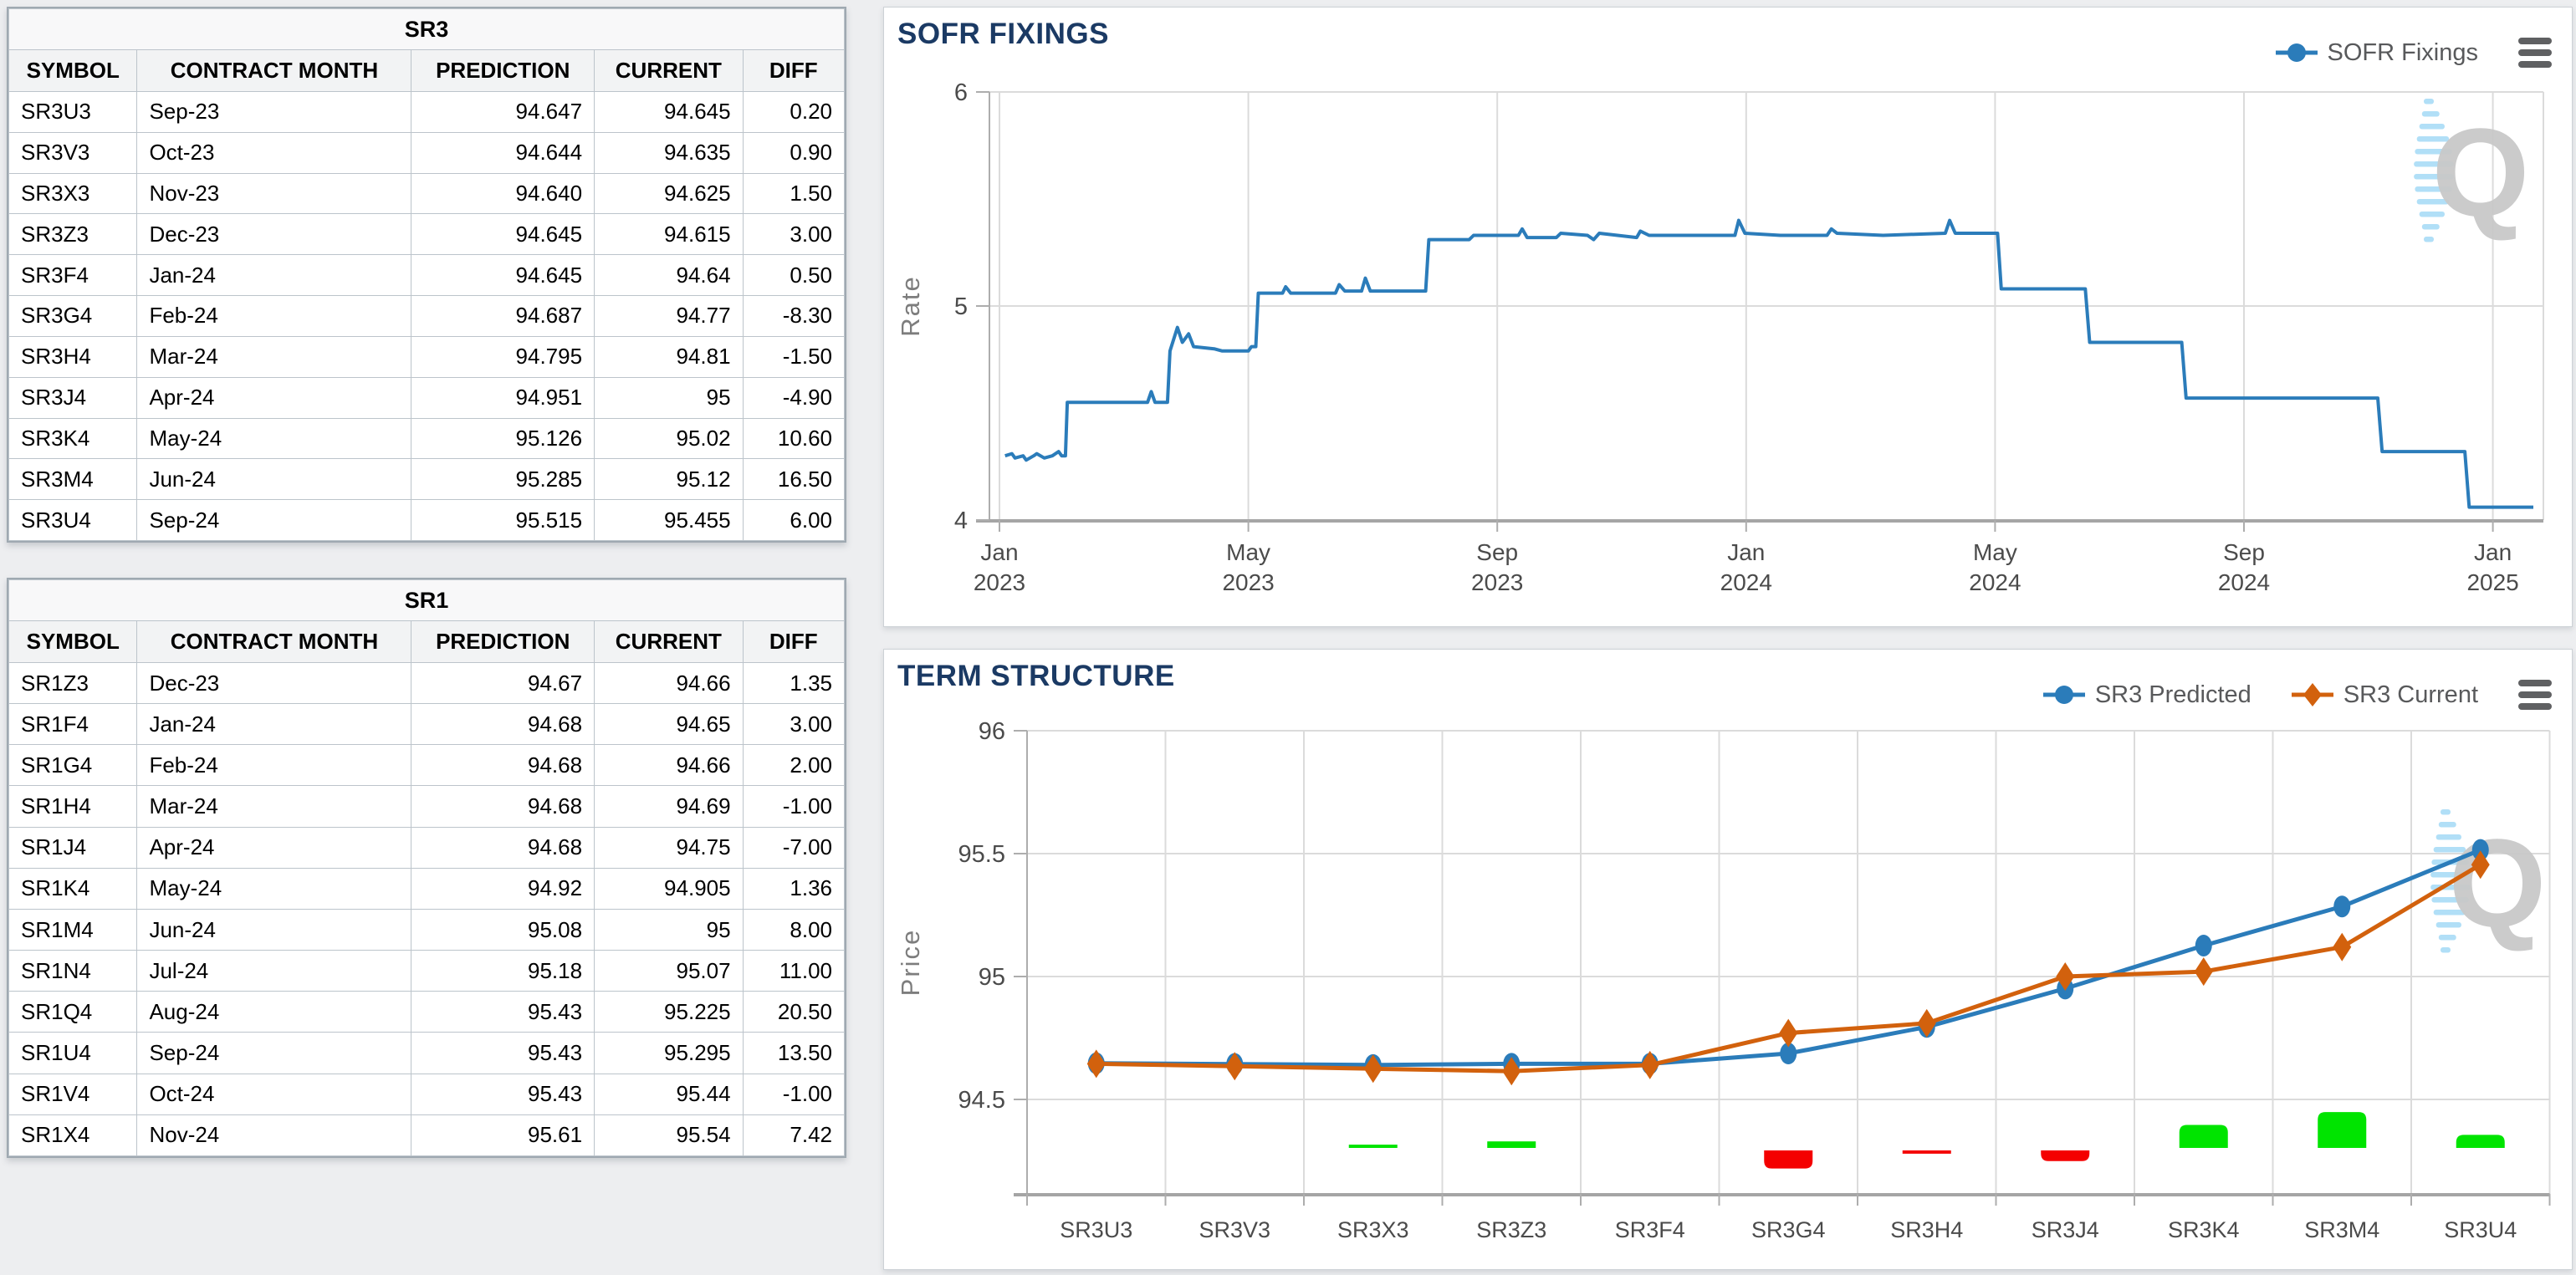 This screenshot has width=2576, height=1275. What do you see at coordinates (503, 439) in the screenshot?
I see `cell-prediction: 95.126` at bounding box center [503, 439].